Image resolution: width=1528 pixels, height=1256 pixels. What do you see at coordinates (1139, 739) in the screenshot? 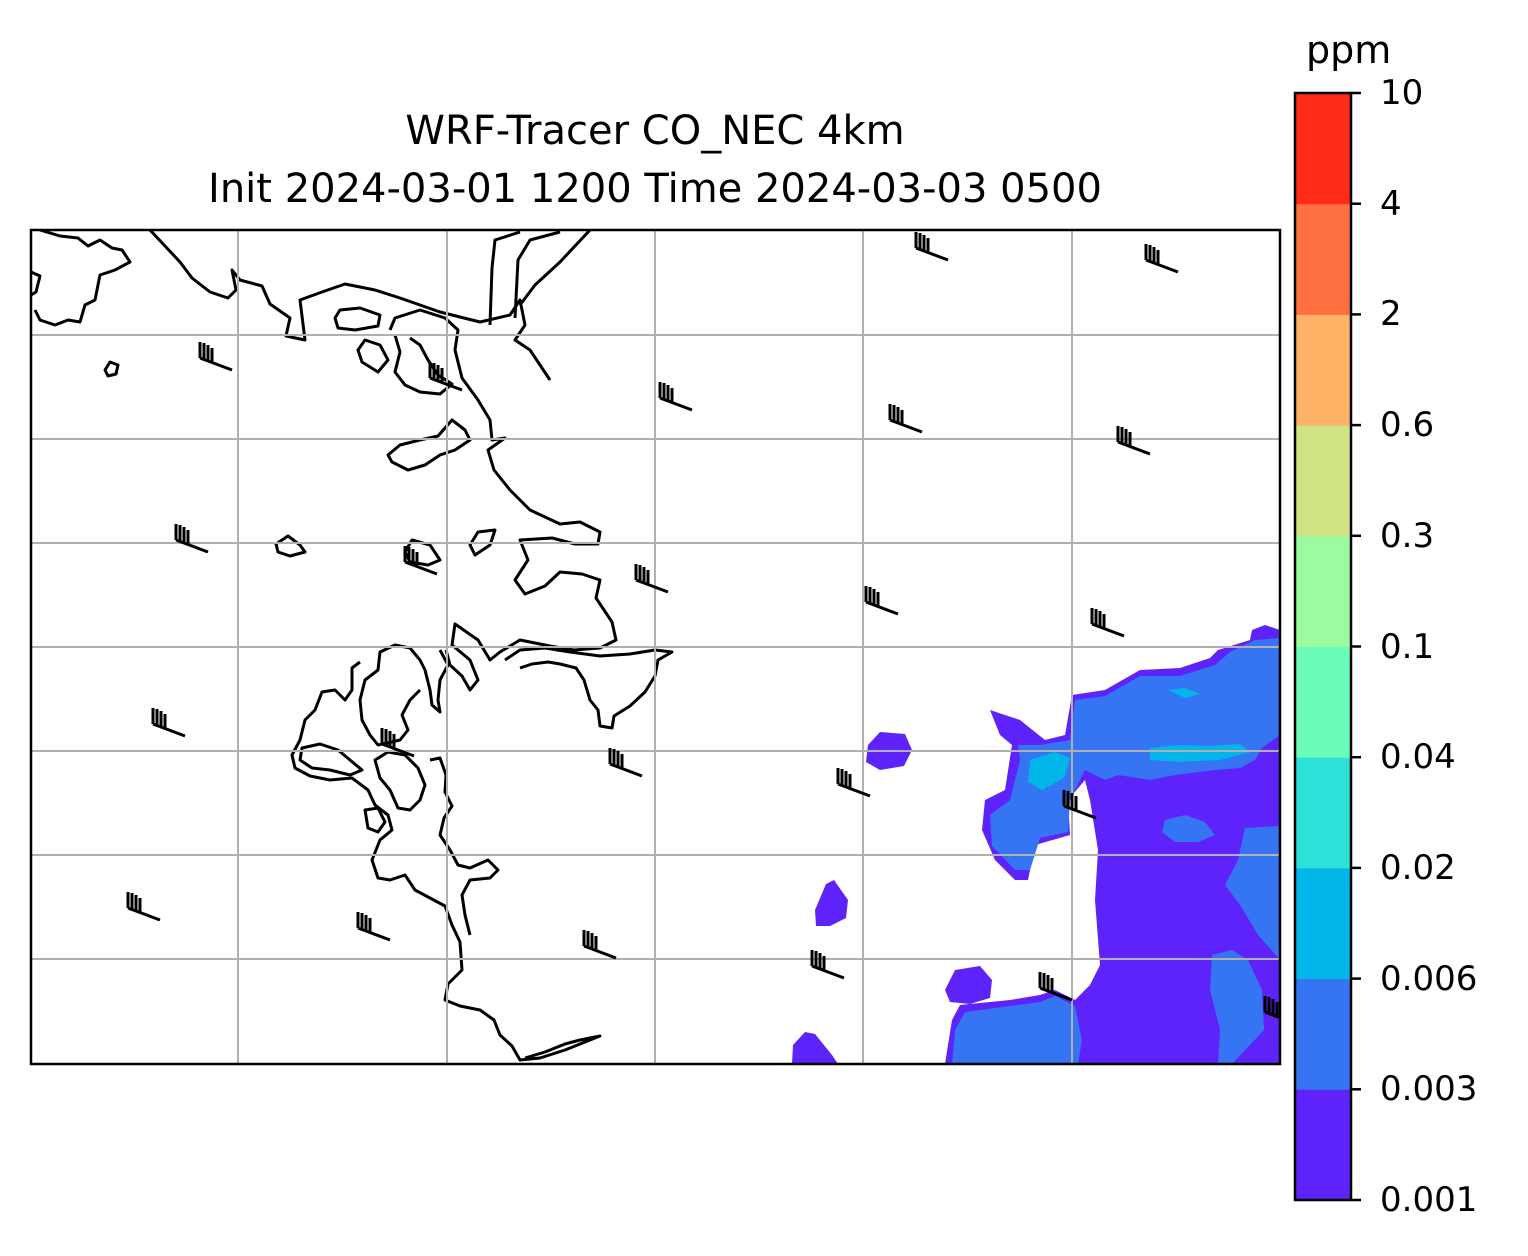
I see `tracer-fill-high` at bounding box center [1139, 739].